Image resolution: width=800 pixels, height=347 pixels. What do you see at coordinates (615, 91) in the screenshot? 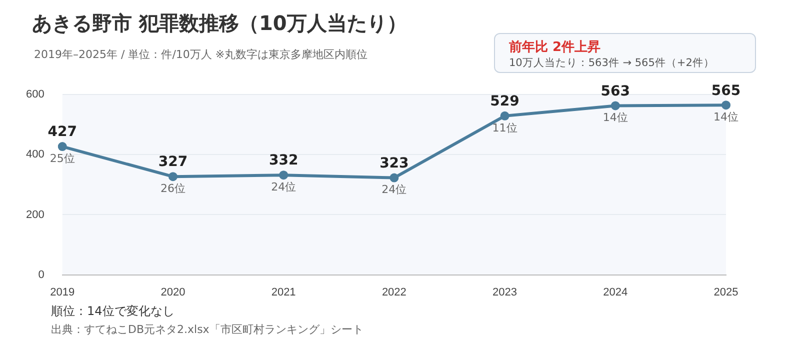
I see `data-label: 563` at bounding box center [615, 91].